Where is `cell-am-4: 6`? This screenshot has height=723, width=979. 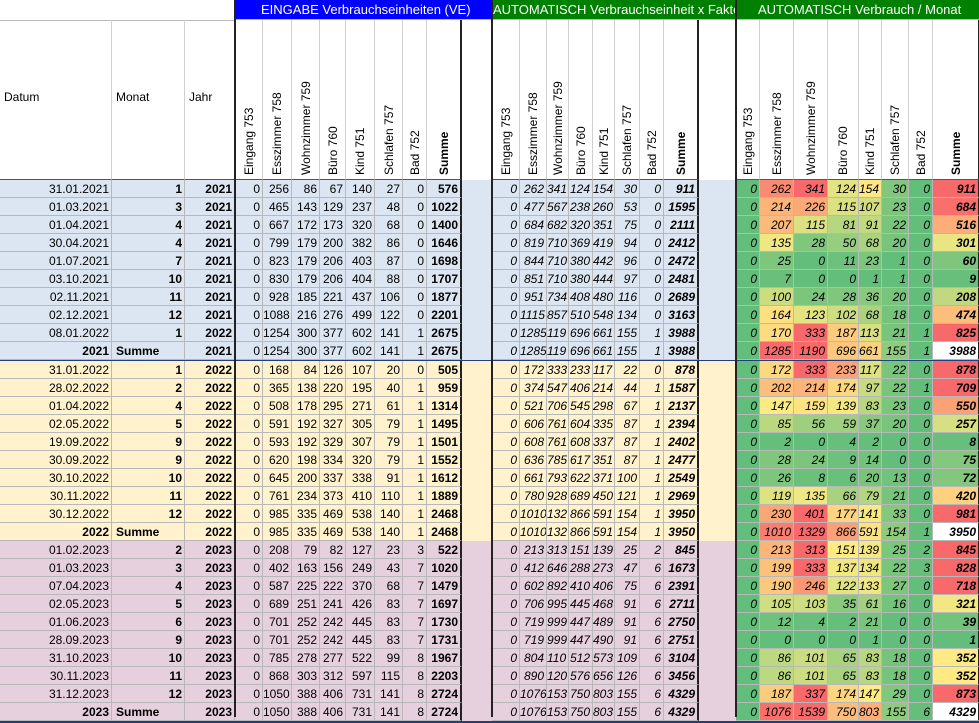 cell-am-4: 6 is located at coordinates (843, 477).